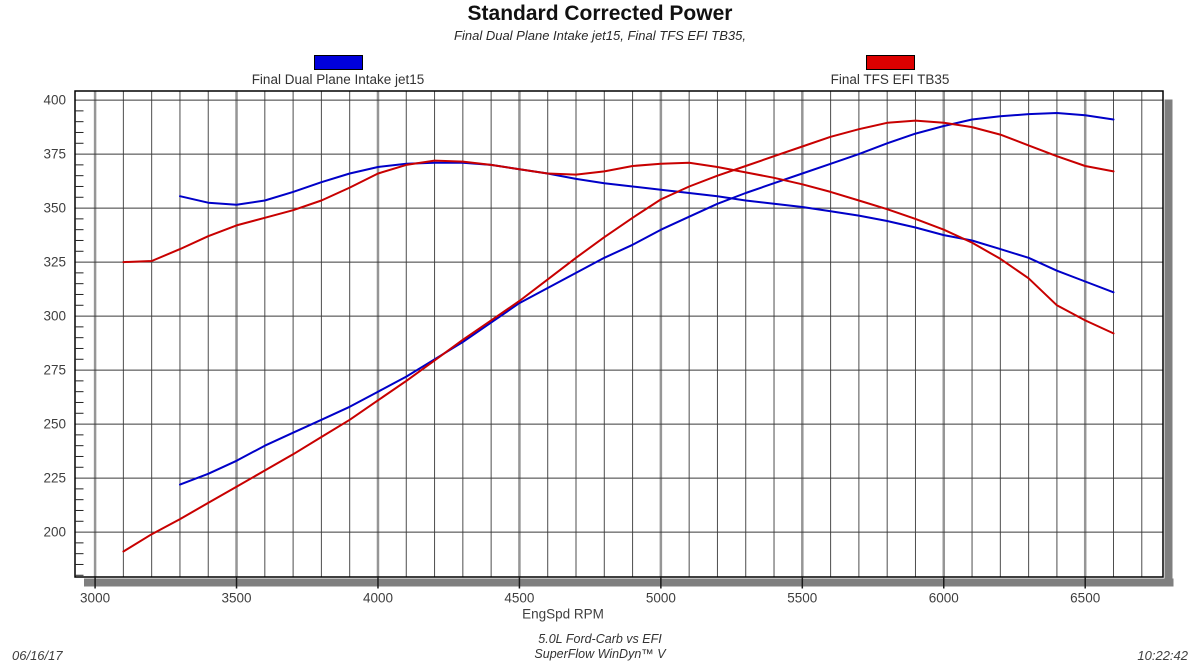 This screenshot has height=671, width=1200. What do you see at coordinates (338, 62) in the screenshot?
I see `legend-swatch-blue` at bounding box center [338, 62].